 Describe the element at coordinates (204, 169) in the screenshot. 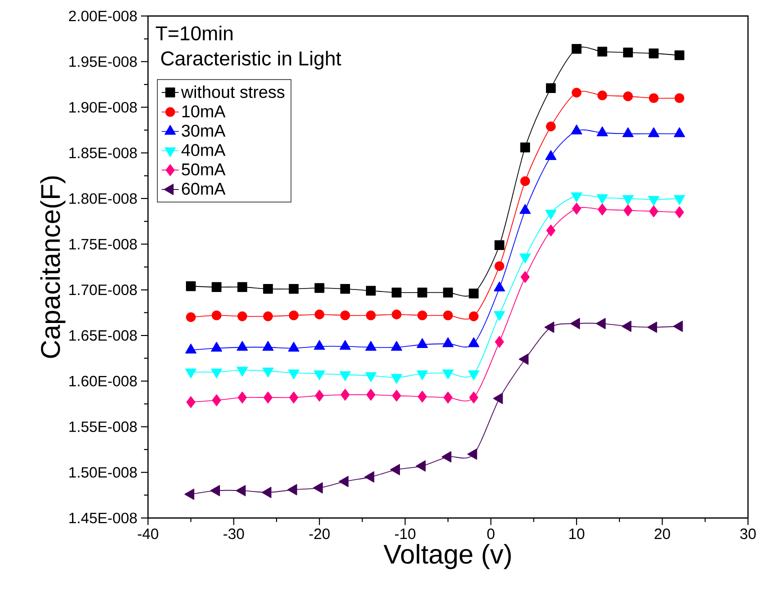

I see `legend-label: 50mA` at that location.